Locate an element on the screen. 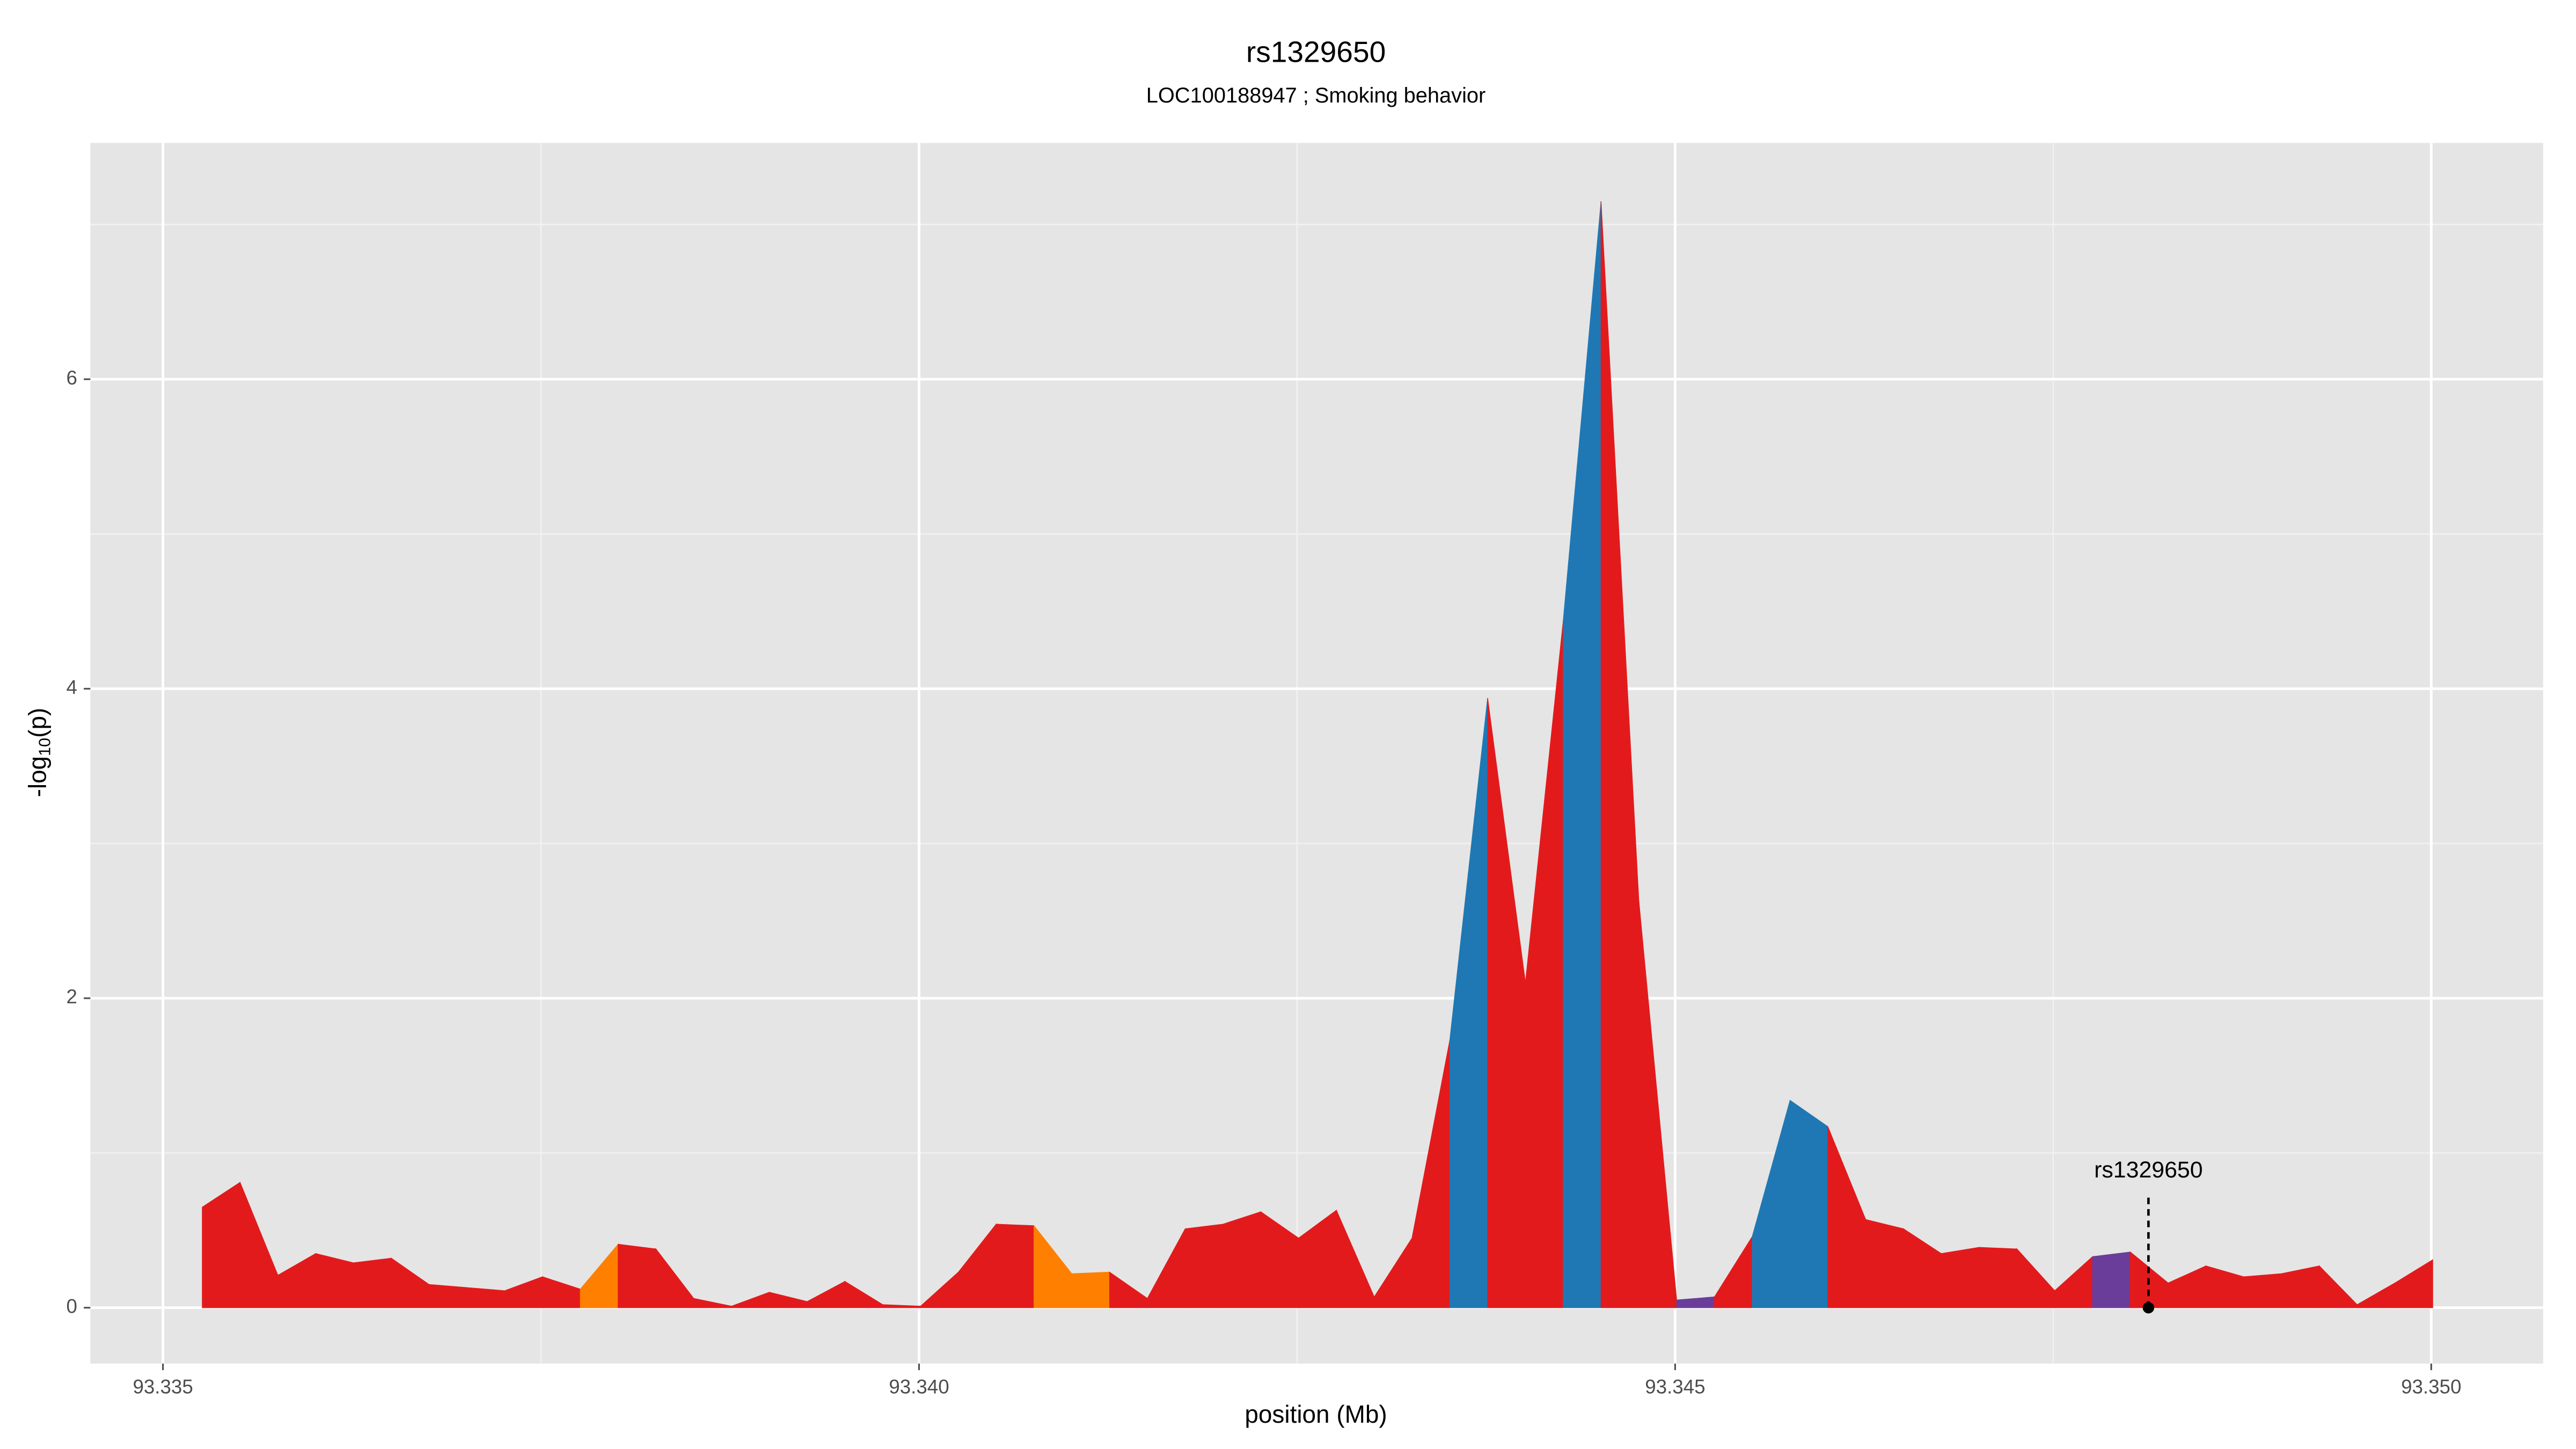 The width and height of the screenshot is (2576, 1449). x-axis-label: position (Mb) is located at coordinates (1316, 1414).